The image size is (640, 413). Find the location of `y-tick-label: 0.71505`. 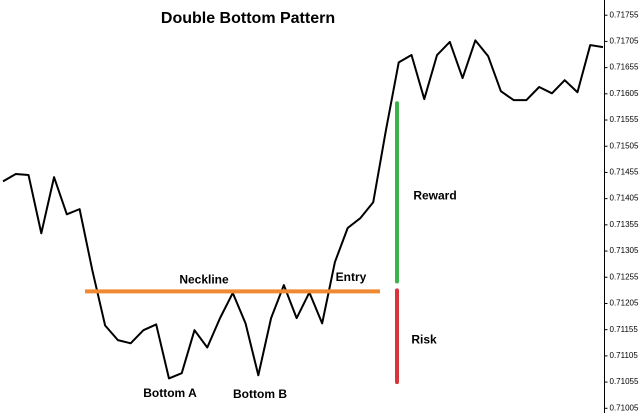

y-tick-label: 0.71505 is located at coordinates (624, 145).